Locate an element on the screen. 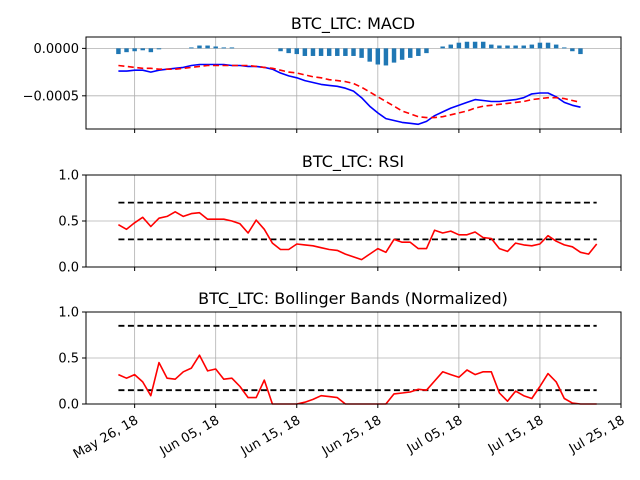 The height and width of the screenshot is (480, 640). x-date-label: Jul 15, 18 is located at coordinates (515, 435).